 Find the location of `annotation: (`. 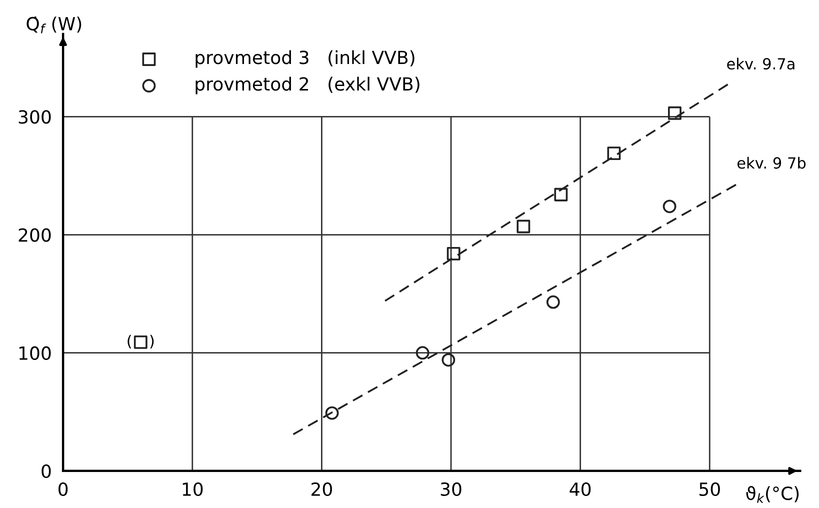

annotation: ( is located at coordinates (130, 341).